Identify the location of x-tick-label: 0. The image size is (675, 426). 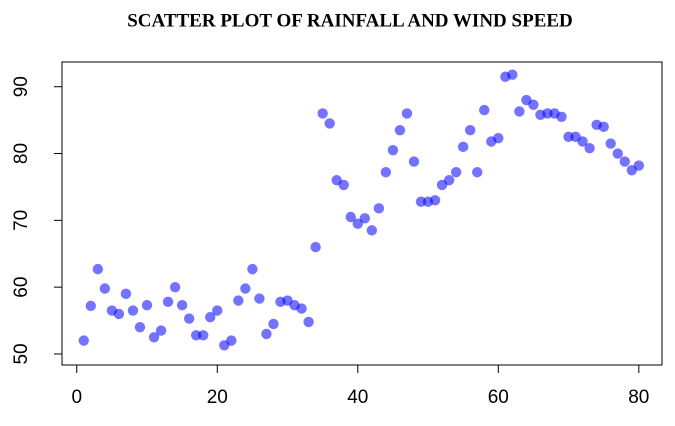
(76, 397).